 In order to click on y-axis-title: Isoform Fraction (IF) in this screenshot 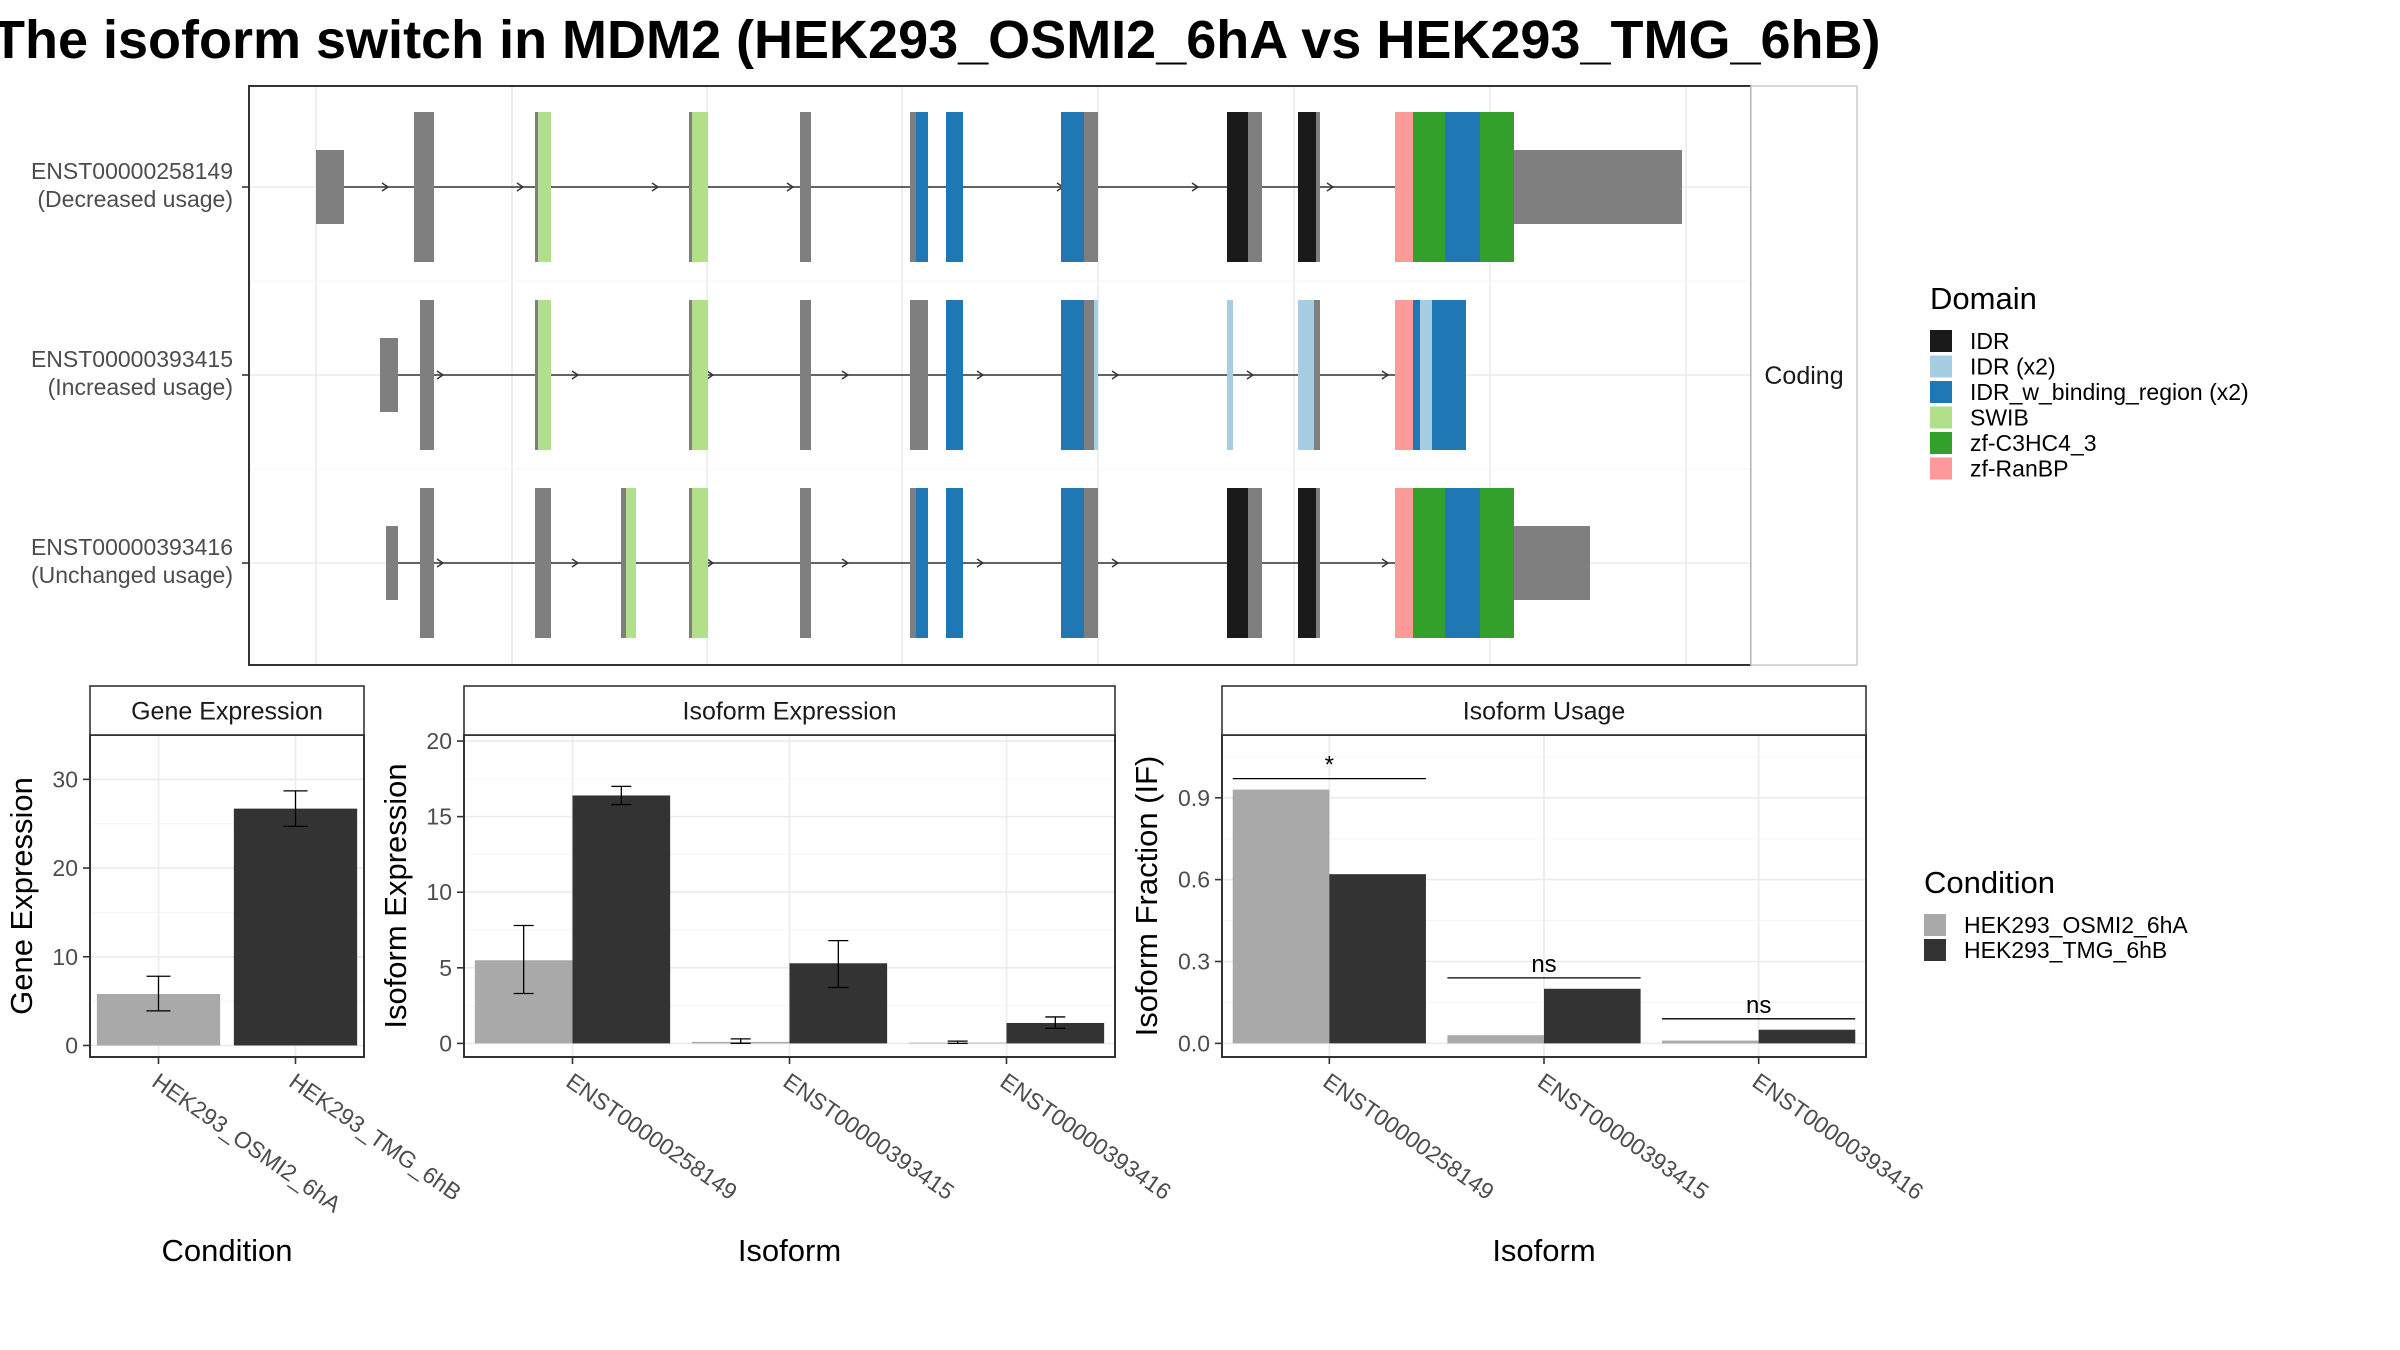, I will do `click(1146, 896)`.